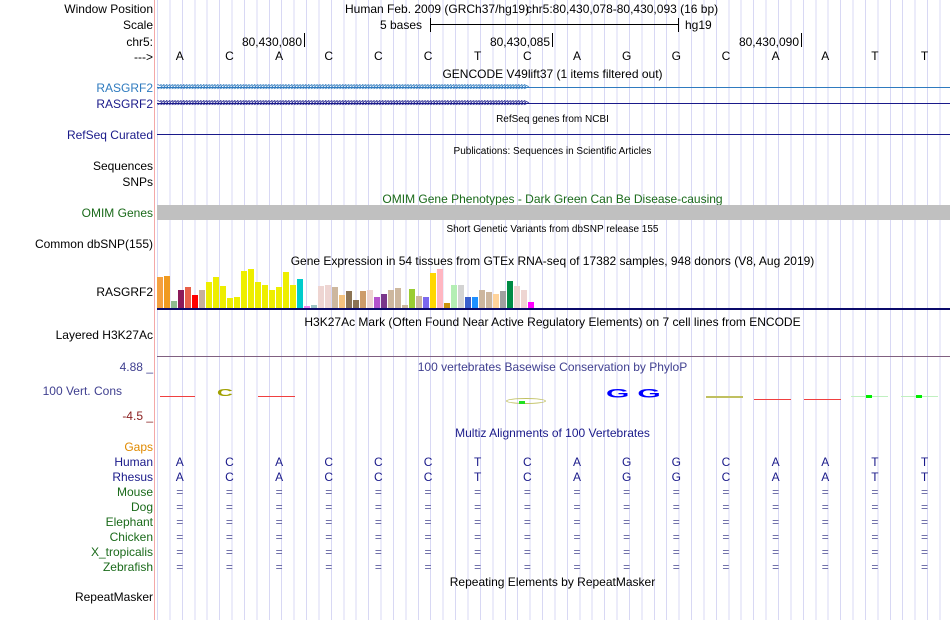 The image size is (950, 620). What do you see at coordinates (553, 134) in the screenshot?
I see `refseq-gene-line` at bounding box center [553, 134].